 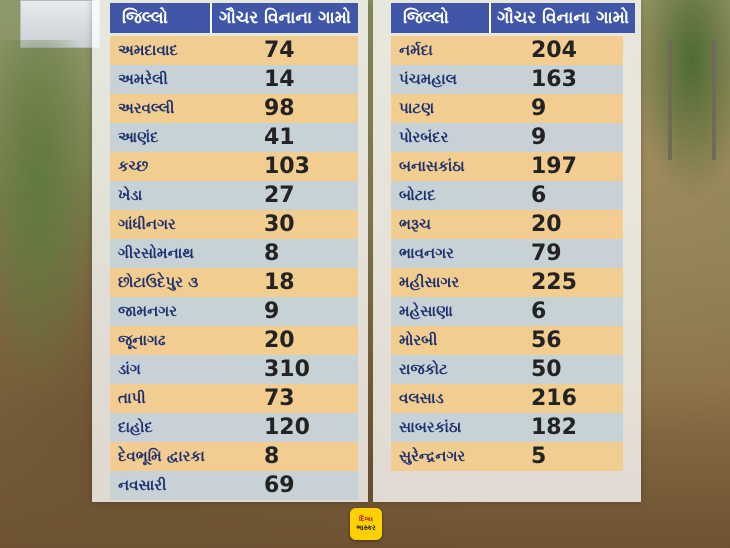 I want to click on district-name: ભાવનગર, so click(x=426, y=253).